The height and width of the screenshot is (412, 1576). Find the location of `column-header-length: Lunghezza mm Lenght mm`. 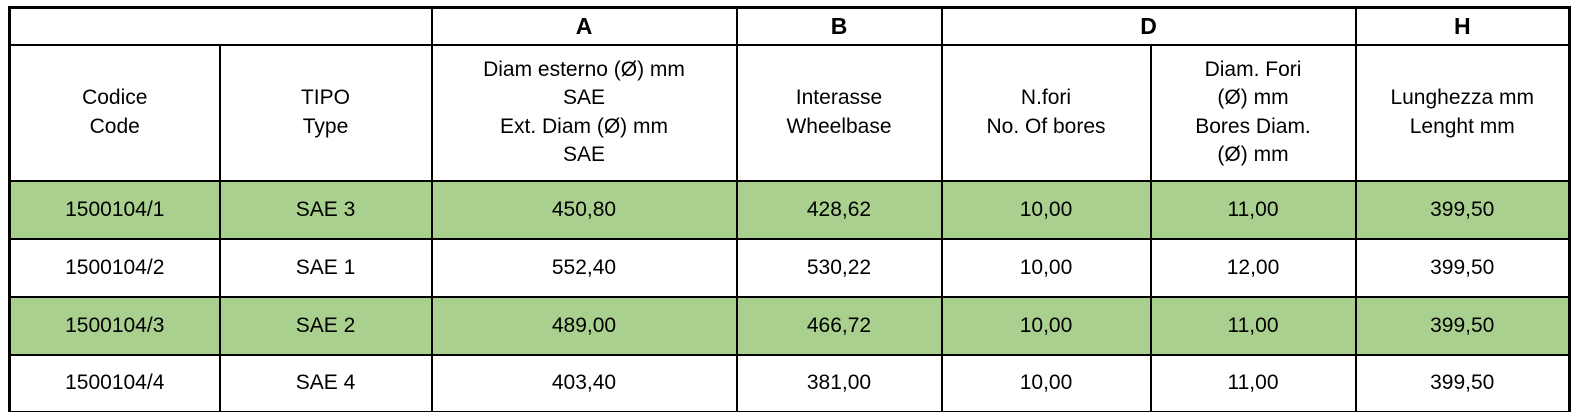

column-header-length: Lunghezza mm Lenght mm is located at coordinates (1462, 112).